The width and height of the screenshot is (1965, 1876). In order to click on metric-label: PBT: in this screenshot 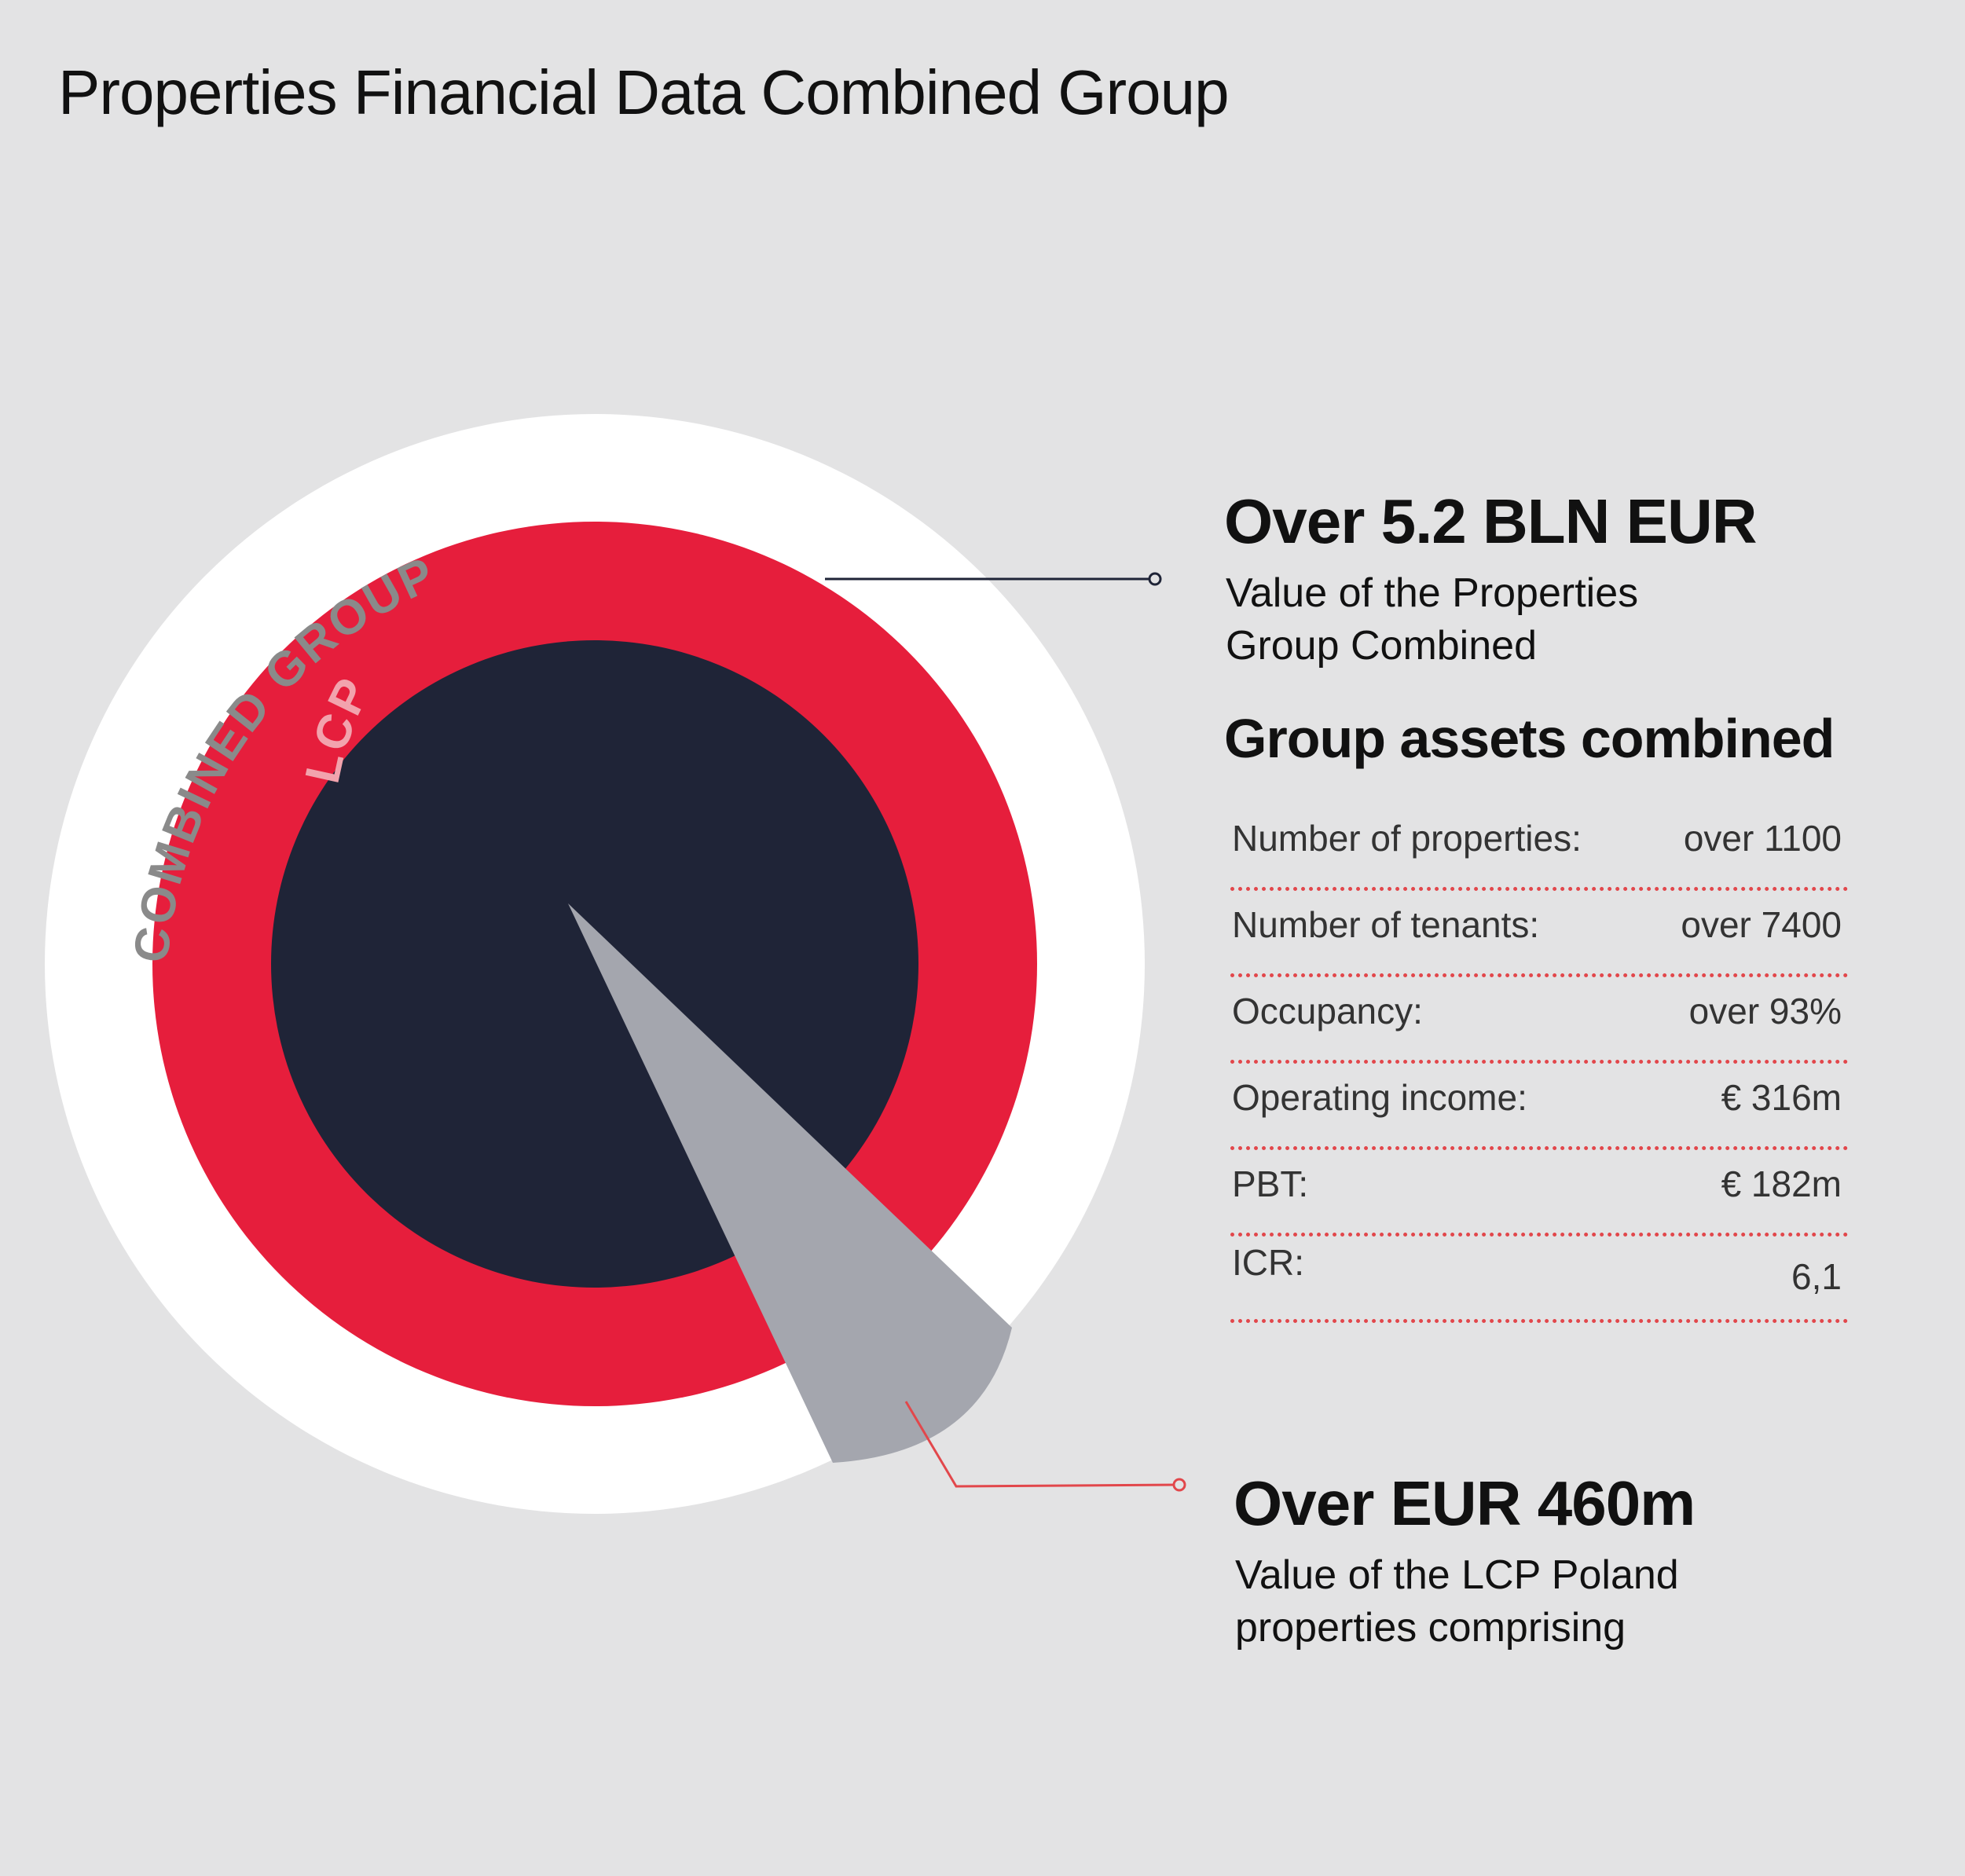, I will do `click(1270, 1183)`.